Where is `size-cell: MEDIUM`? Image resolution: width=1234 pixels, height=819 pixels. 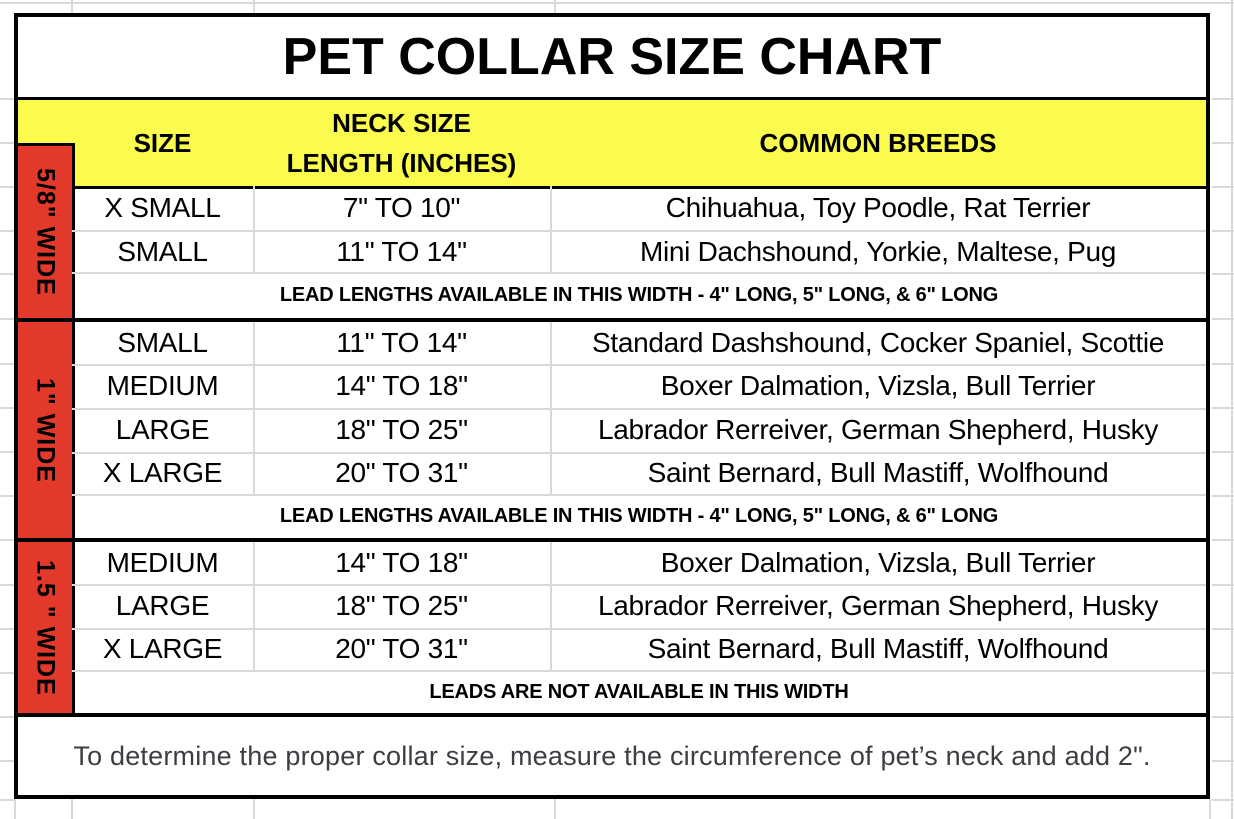
size-cell: MEDIUM is located at coordinates (162, 385).